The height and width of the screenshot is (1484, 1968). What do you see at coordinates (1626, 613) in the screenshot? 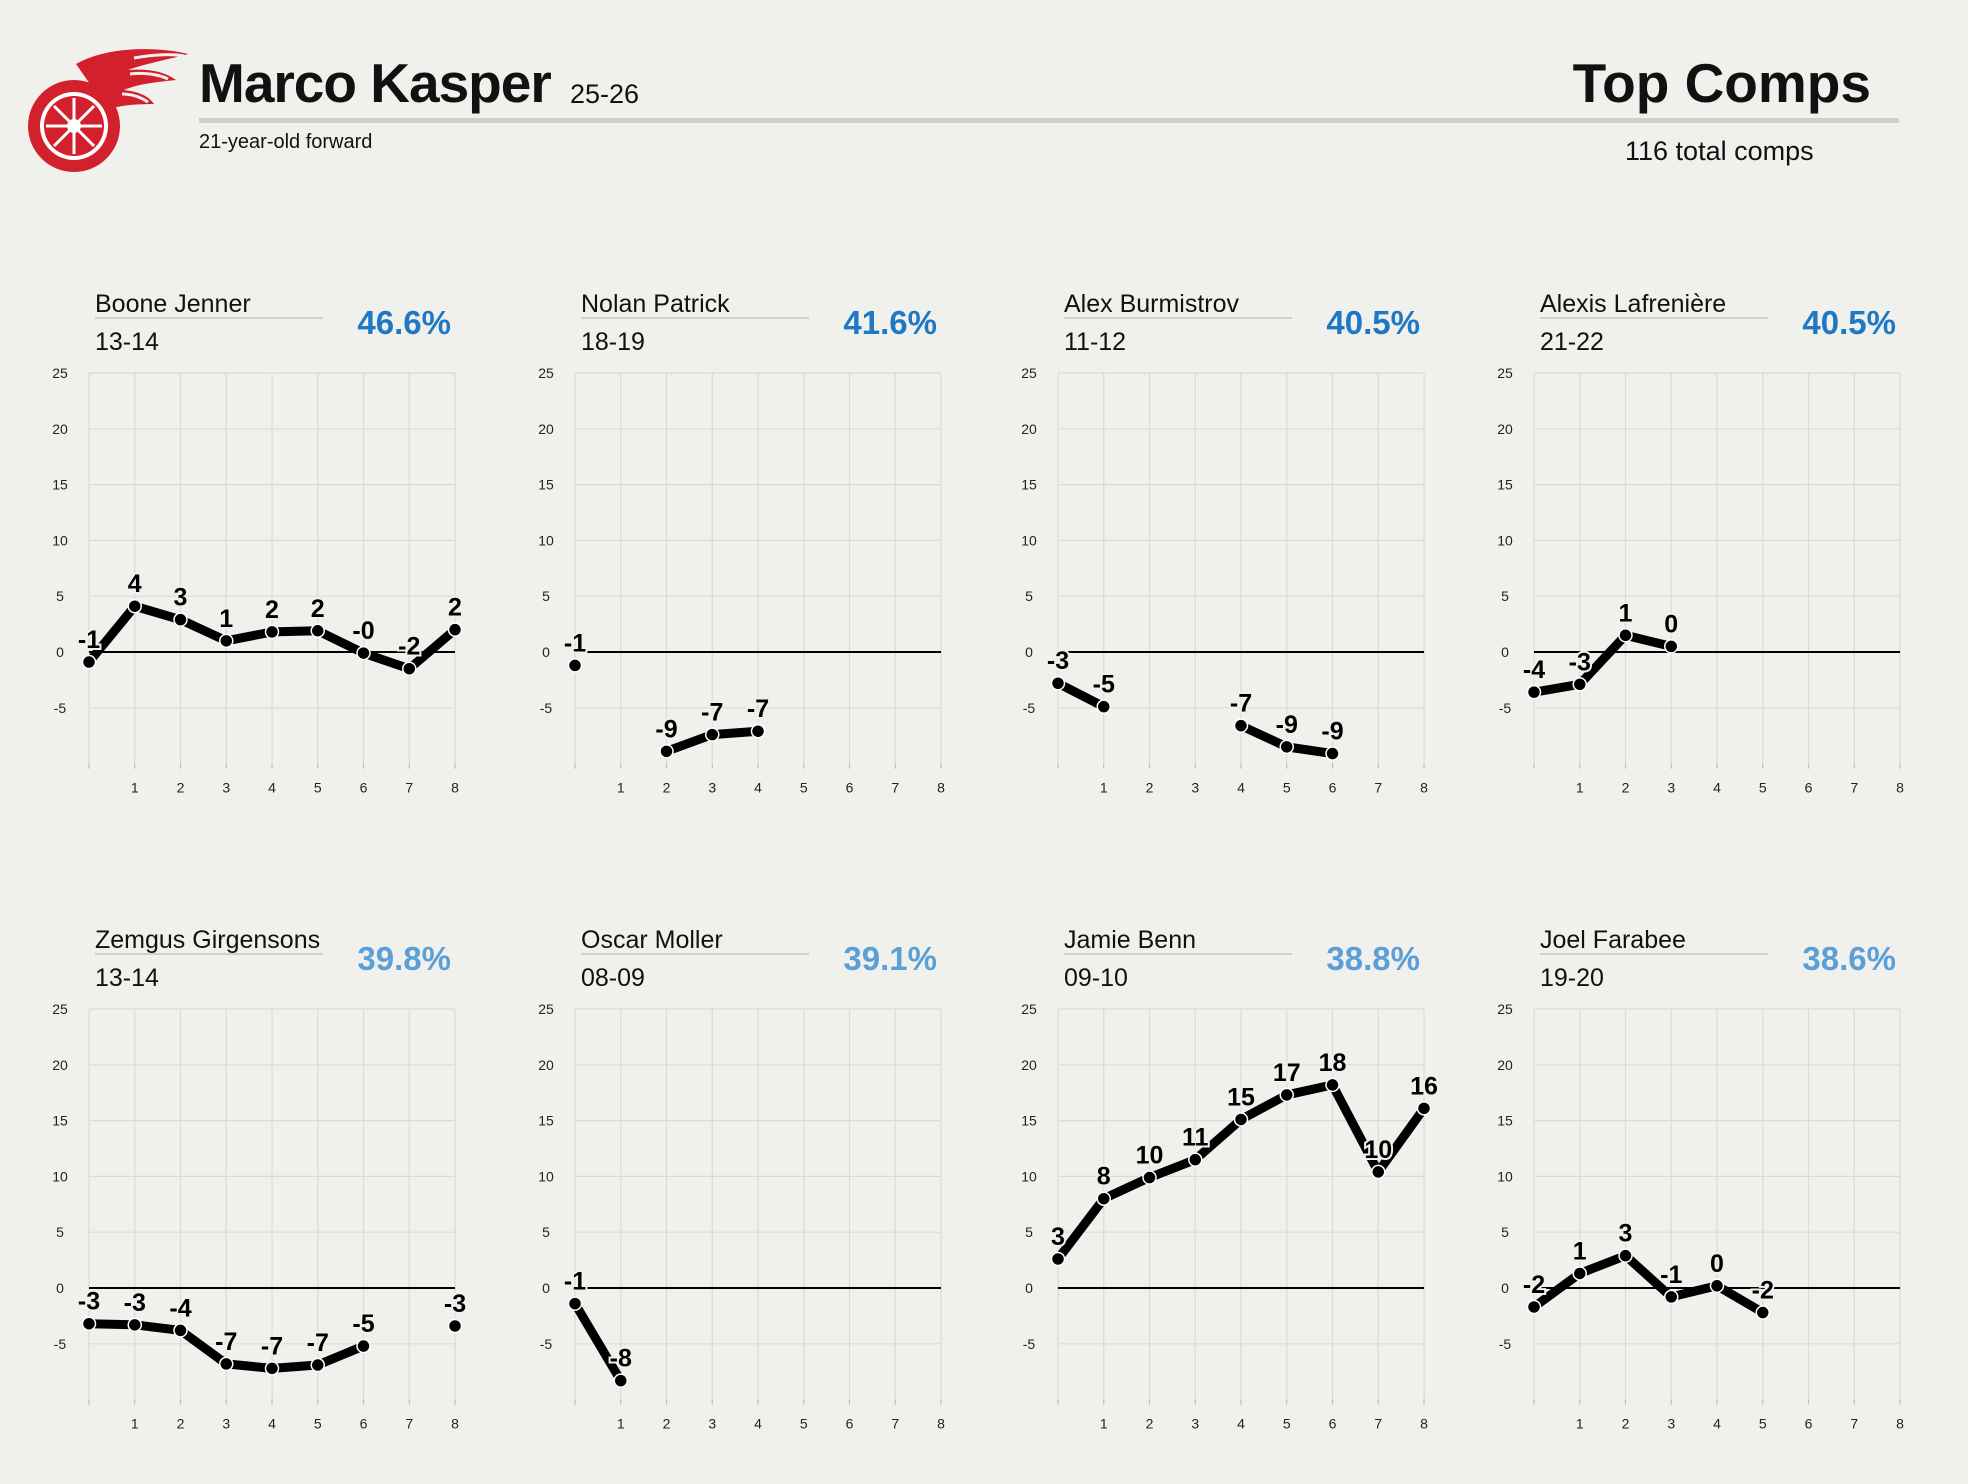
I see `data-label: 1` at bounding box center [1626, 613].